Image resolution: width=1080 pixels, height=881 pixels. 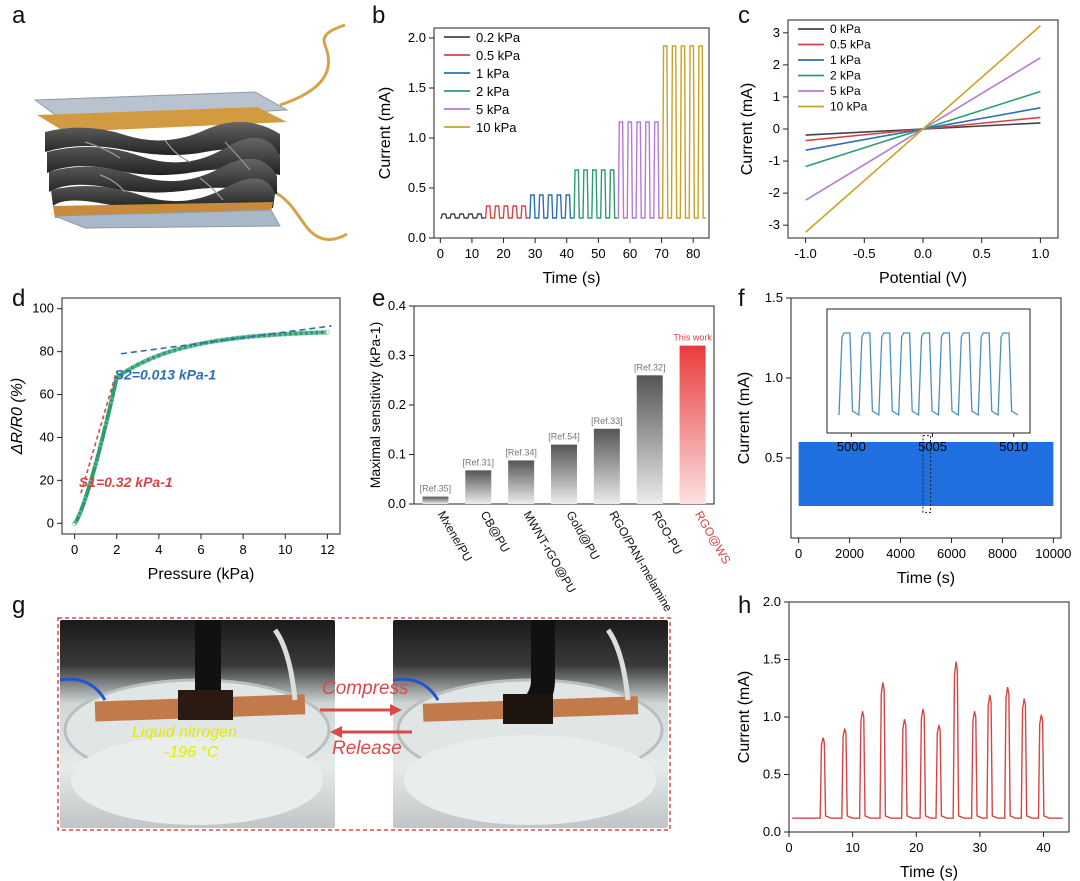 I want to click on inset-x-tick-label: 5000, so click(x=851, y=446).